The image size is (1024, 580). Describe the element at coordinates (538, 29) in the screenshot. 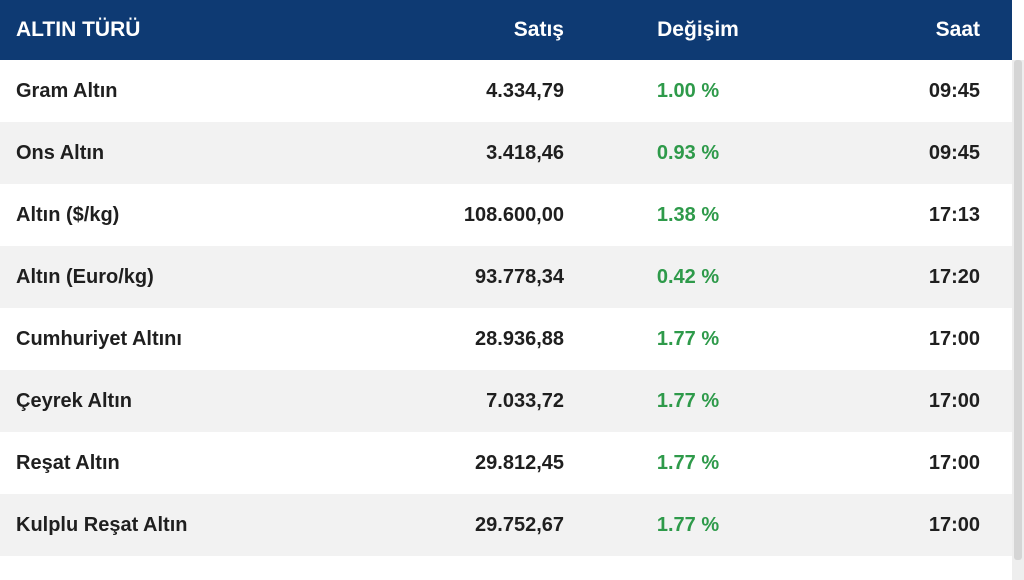

I see `header-sale: Satış` at that location.